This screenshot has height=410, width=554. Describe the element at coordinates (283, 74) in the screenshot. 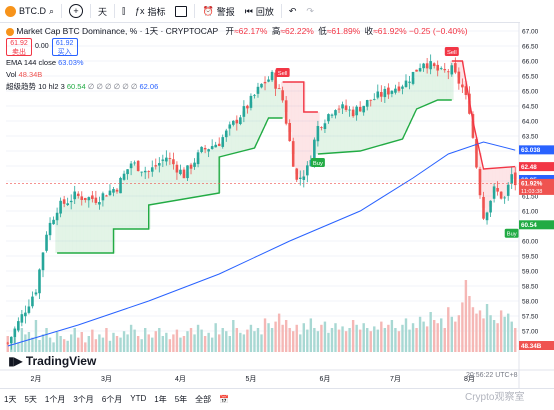

I see `signal-label: Sell` at that location.